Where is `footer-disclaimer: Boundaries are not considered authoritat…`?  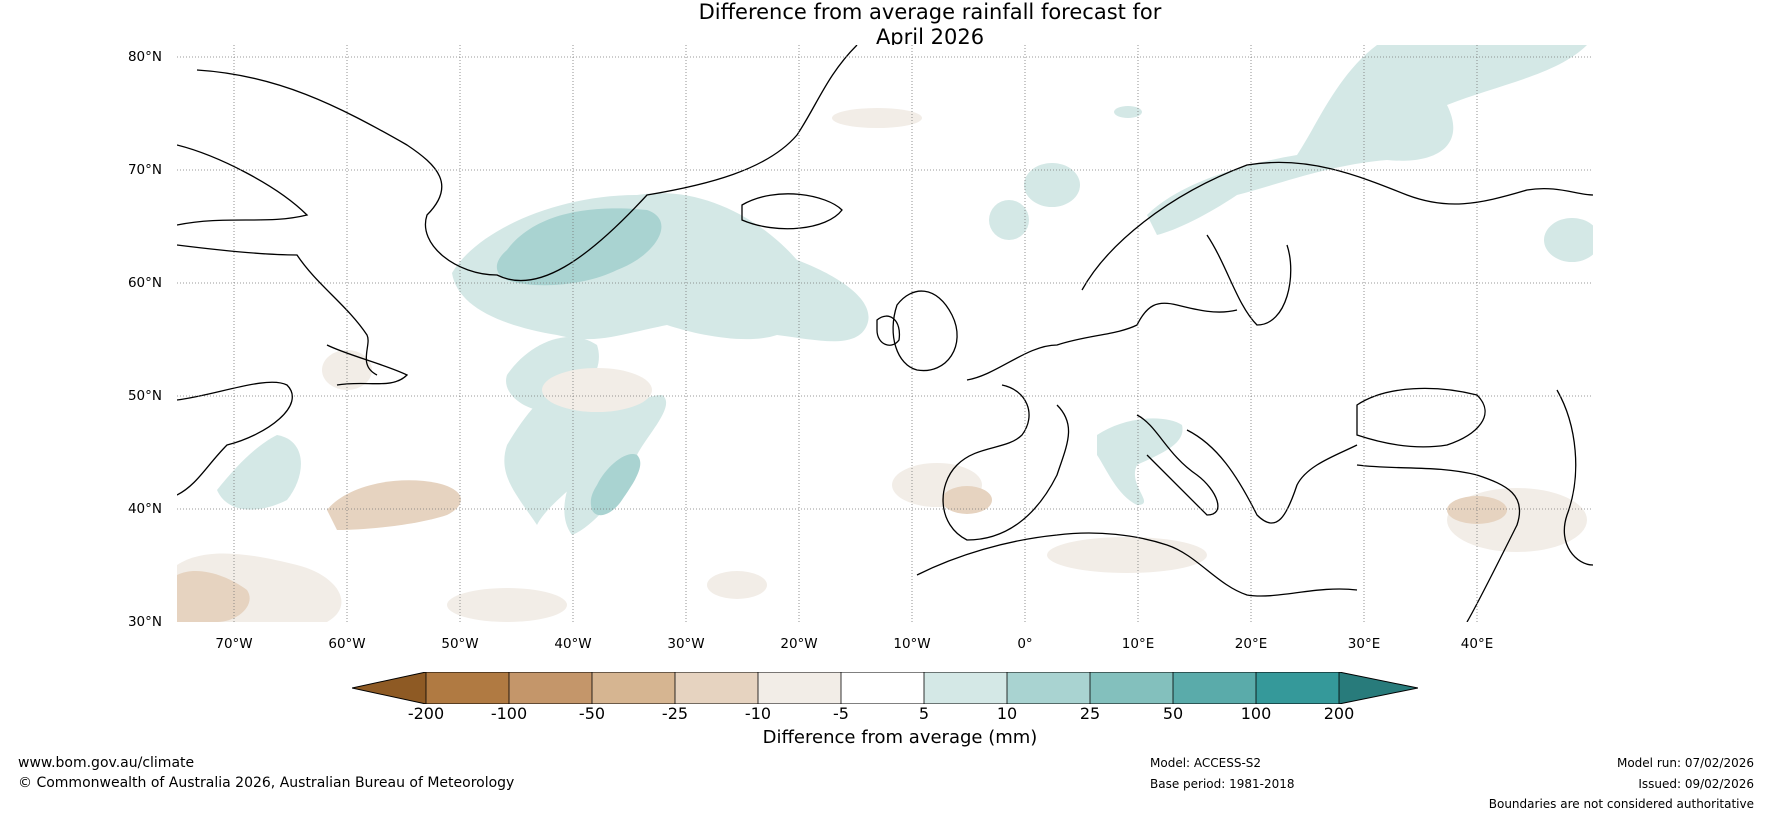 footer-disclaimer: Boundaries are not considered authoritat… is located at coordinates (1621, 804).